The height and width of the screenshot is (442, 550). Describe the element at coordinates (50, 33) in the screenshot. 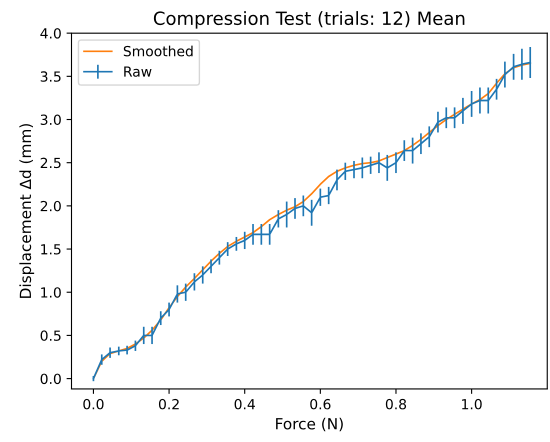

I see `y-tick-label: 4.0` at that location.